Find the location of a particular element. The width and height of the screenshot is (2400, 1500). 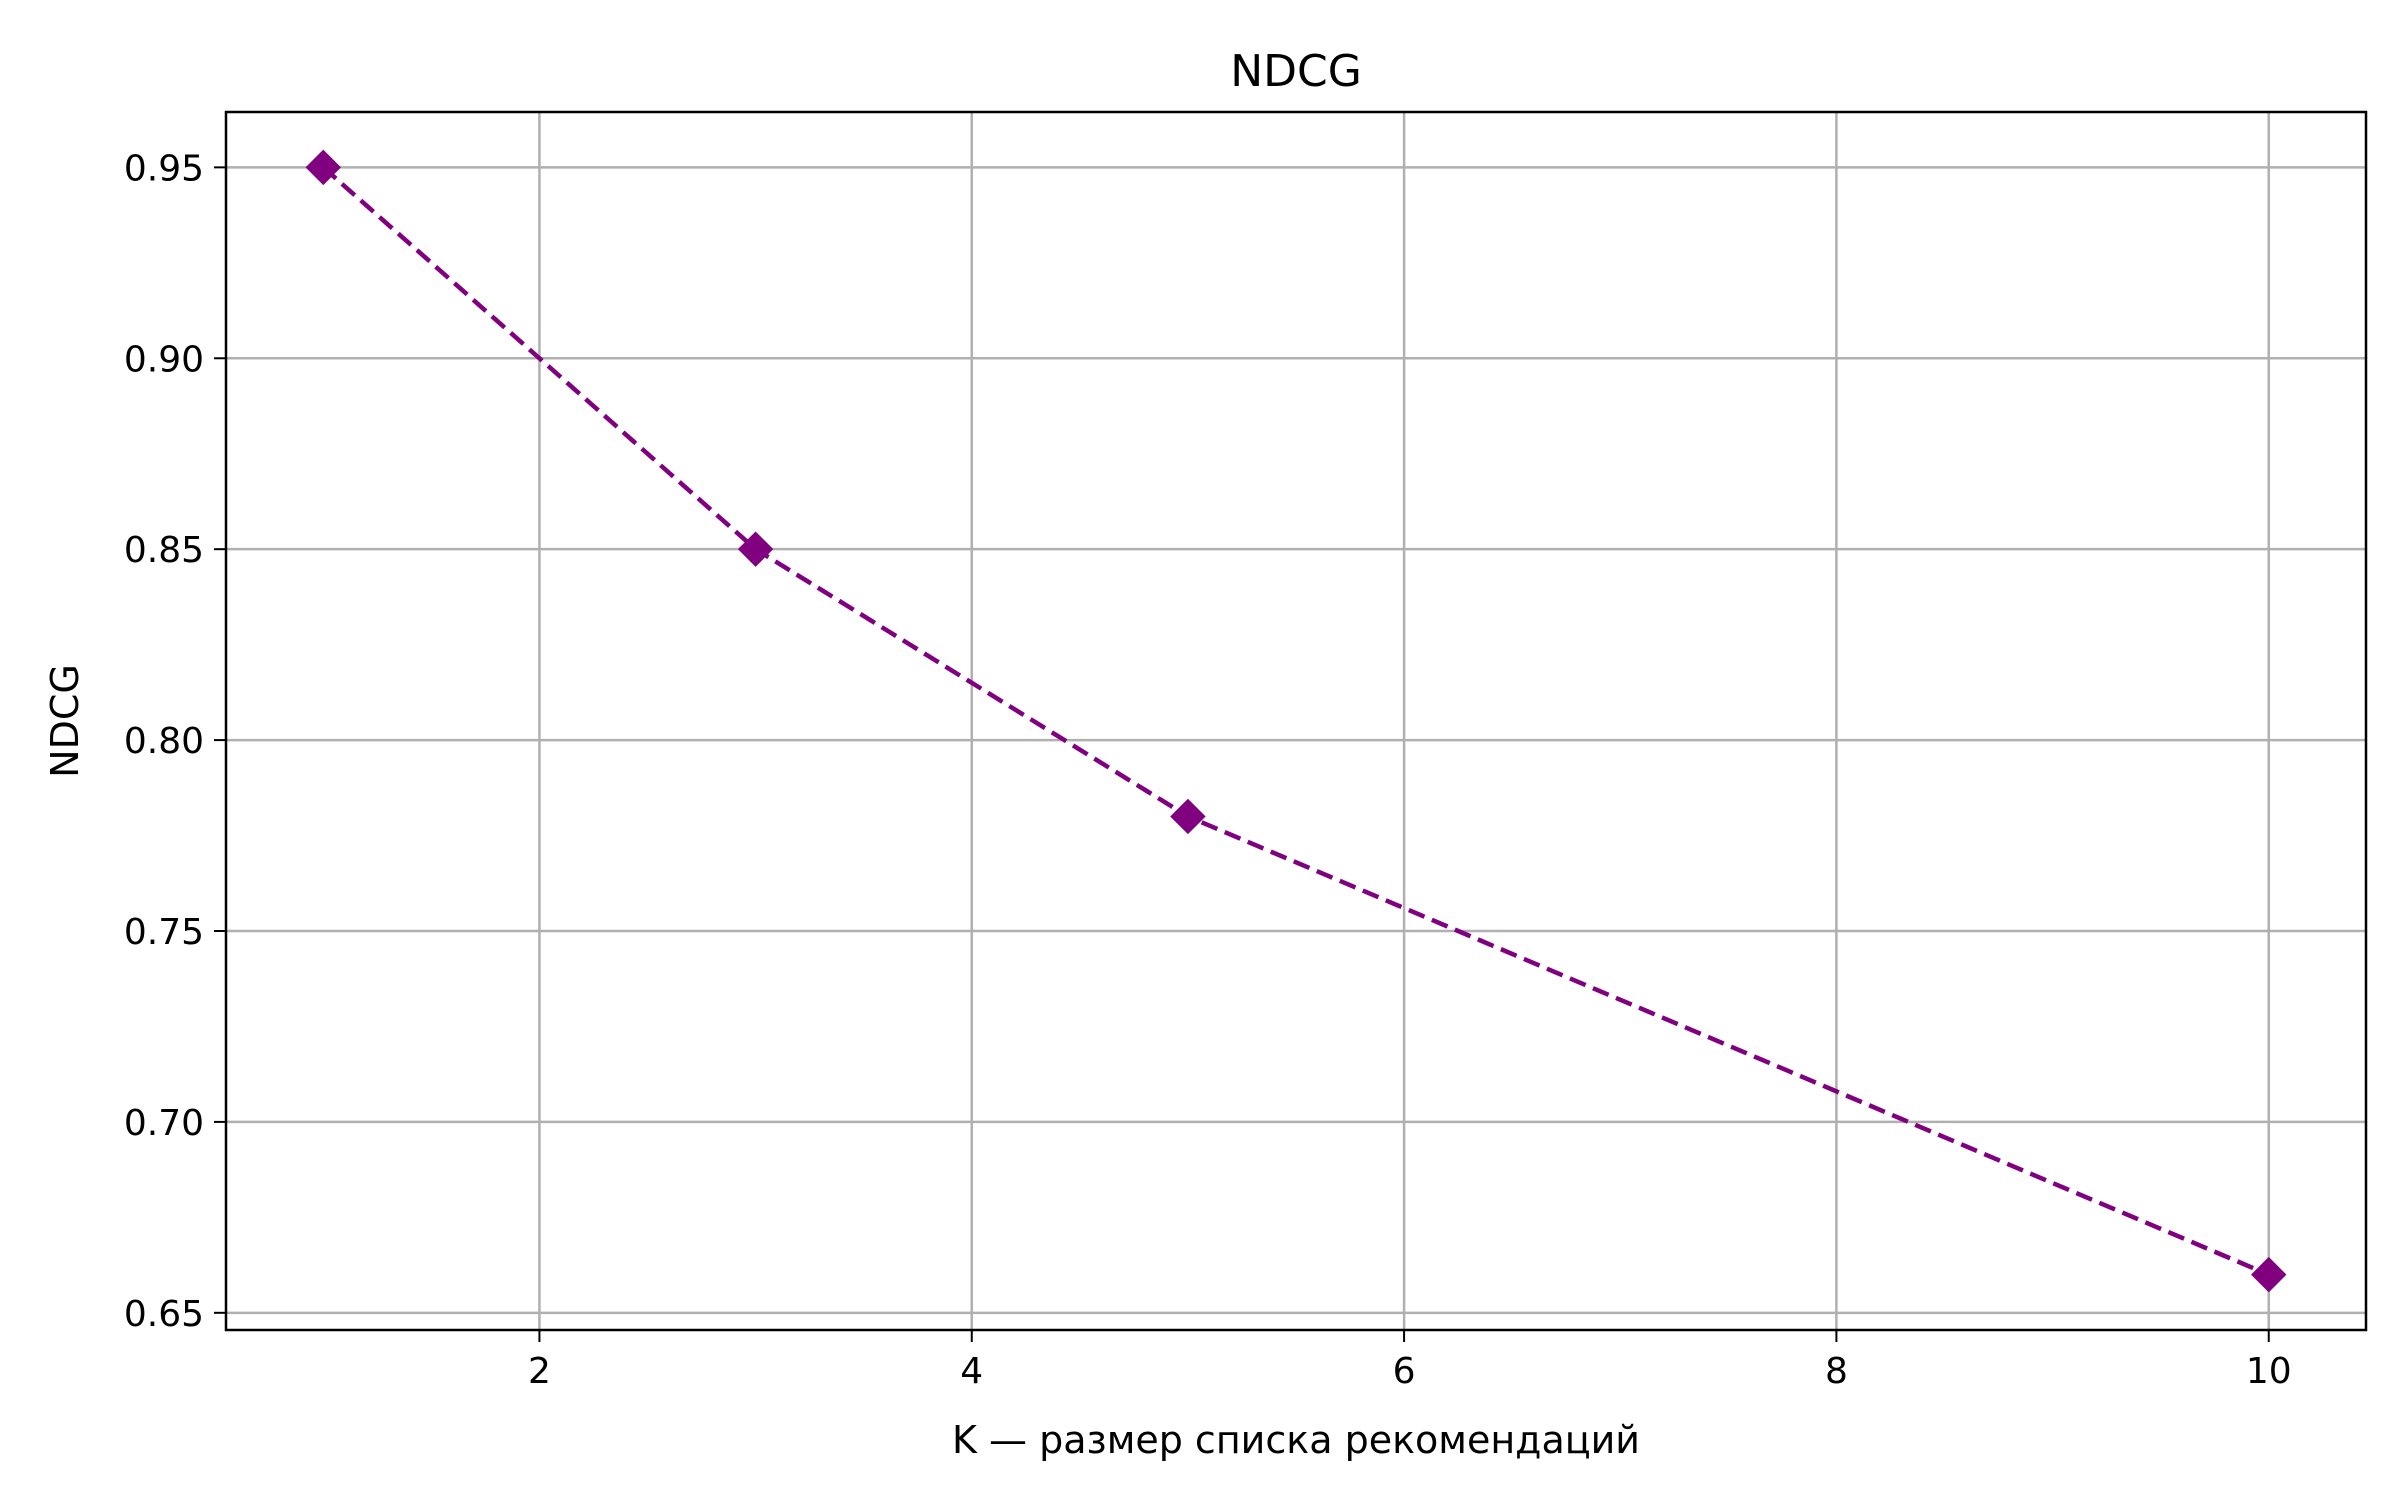

y-axis-label: NDCG is located at coordinates (65, 721).